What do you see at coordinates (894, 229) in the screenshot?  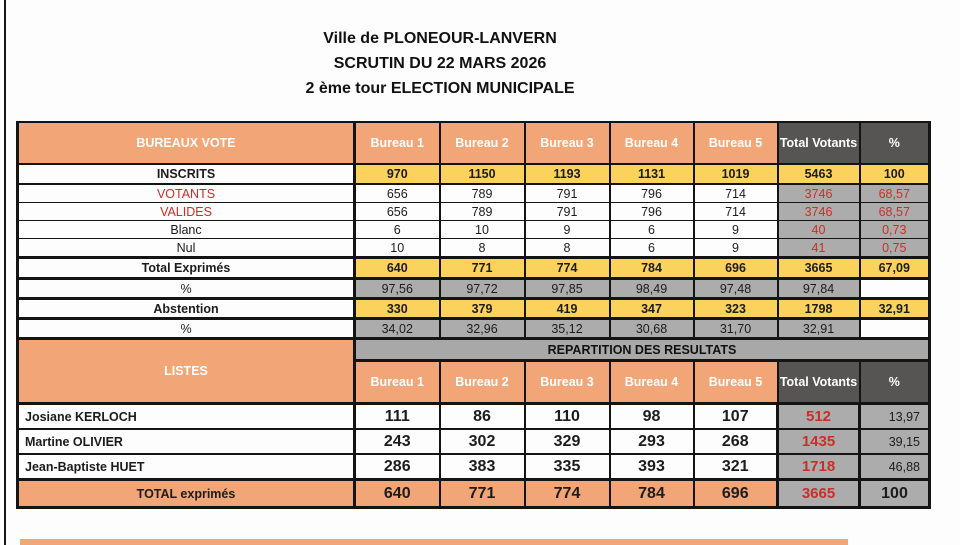 I see `cell-percent: 0,73` at bounding box center [894, 229].